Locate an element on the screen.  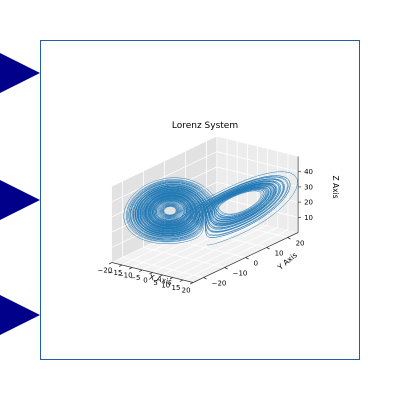
z-tick-label: 10 is located at coordinates (308, 218).